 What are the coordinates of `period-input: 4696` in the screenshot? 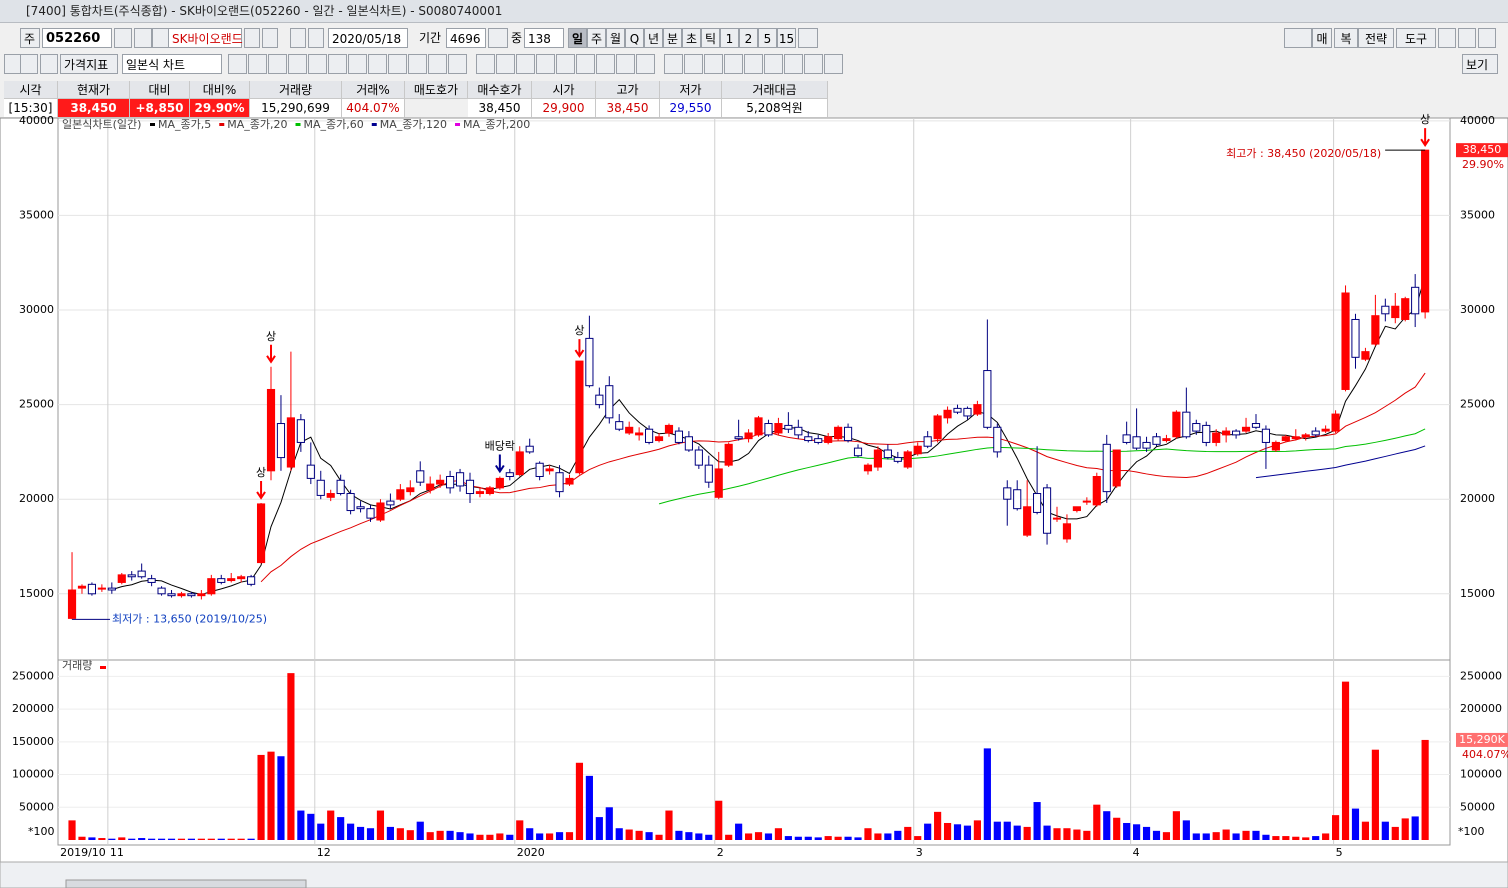 It's located at (466, 38).